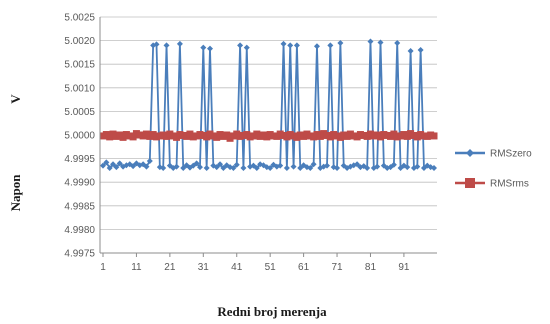 The height and width of the screenshot is (324, 550). What do you see at coordinates (79, 206) in the screenshot?
I see `y-tick-label: 4.9985` at bounding box center [79, 206].